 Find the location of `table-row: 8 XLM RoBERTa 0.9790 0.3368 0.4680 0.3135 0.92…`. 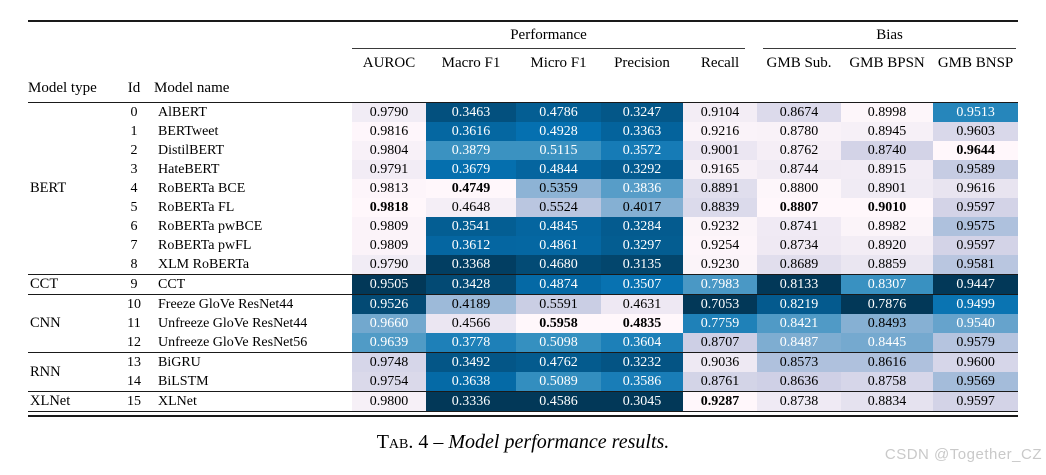

table-row: 8 XLM RoBERTa 0.9790 0.3368 0.4680 0.3135 0.92… is located at coordinates (523, 265).